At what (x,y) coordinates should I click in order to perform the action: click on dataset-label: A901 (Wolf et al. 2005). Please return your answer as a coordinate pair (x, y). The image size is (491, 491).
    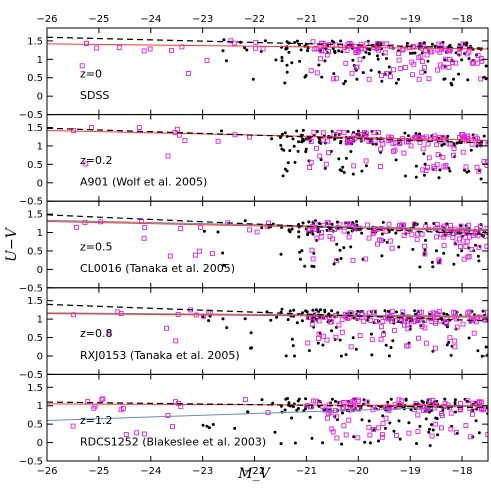
    Looking at the image, I should click on (143, 182).